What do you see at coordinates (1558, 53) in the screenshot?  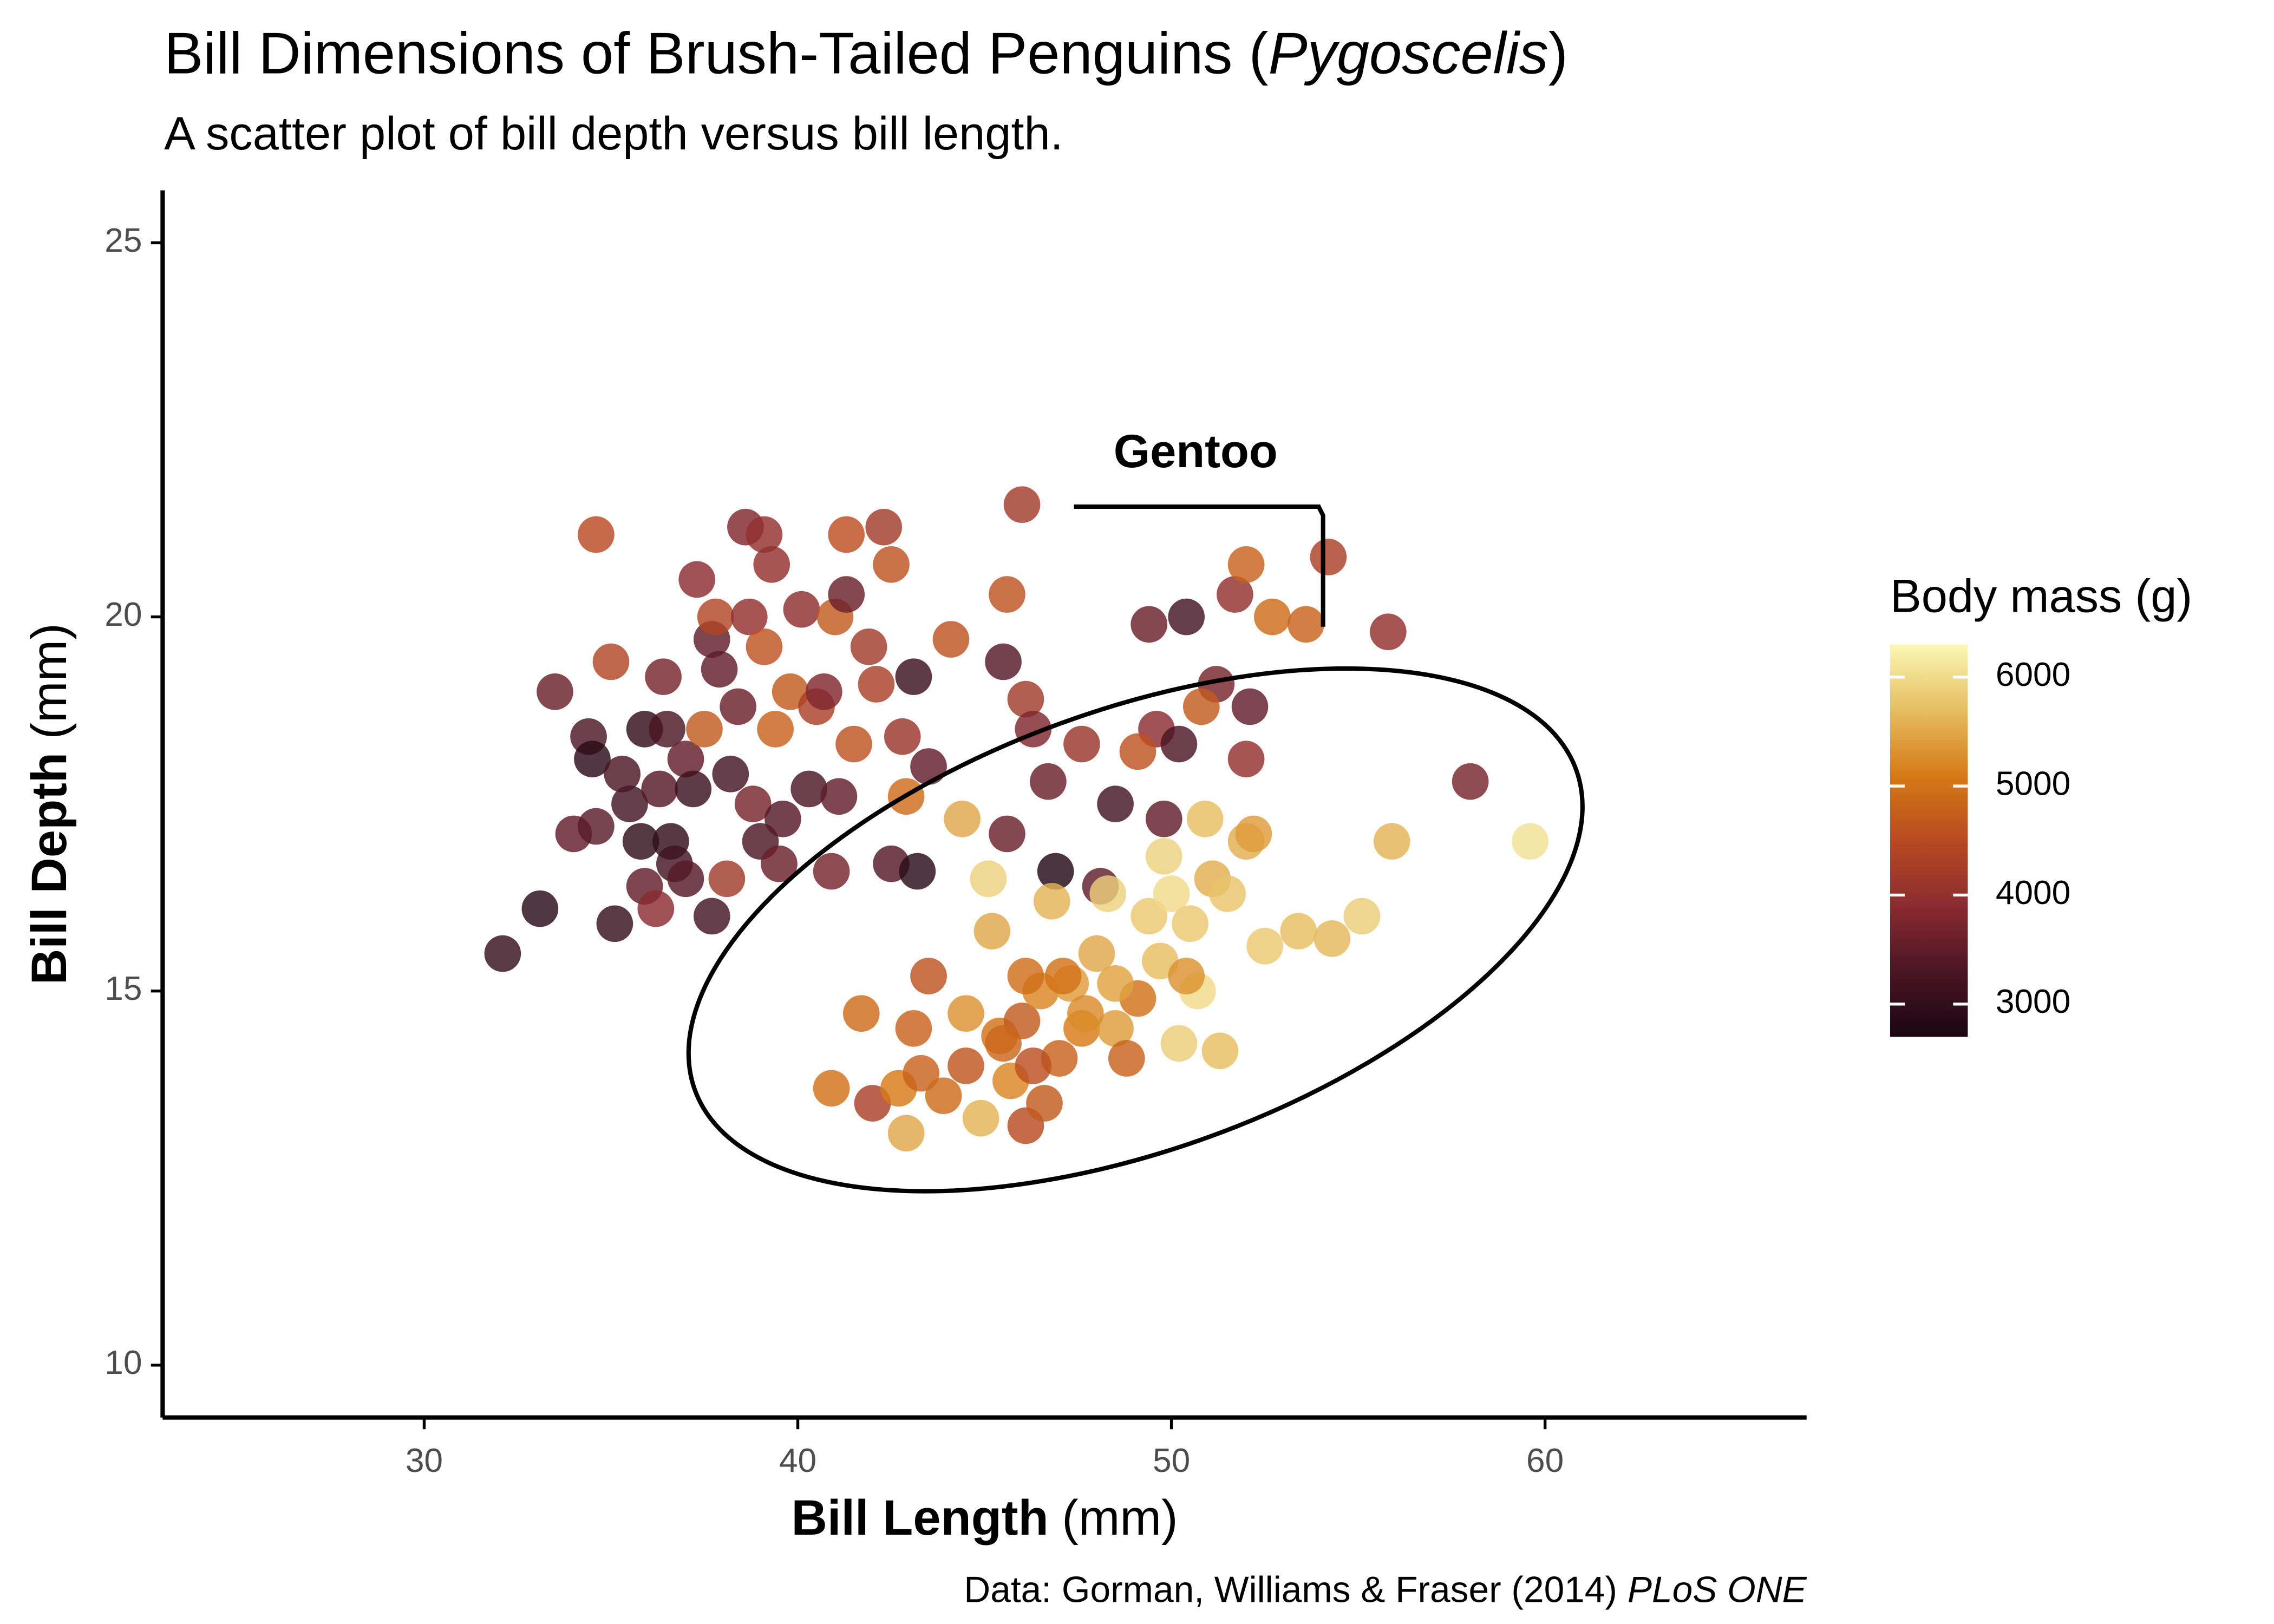 I see `title-end: )` at bounding box center [1558, 53].